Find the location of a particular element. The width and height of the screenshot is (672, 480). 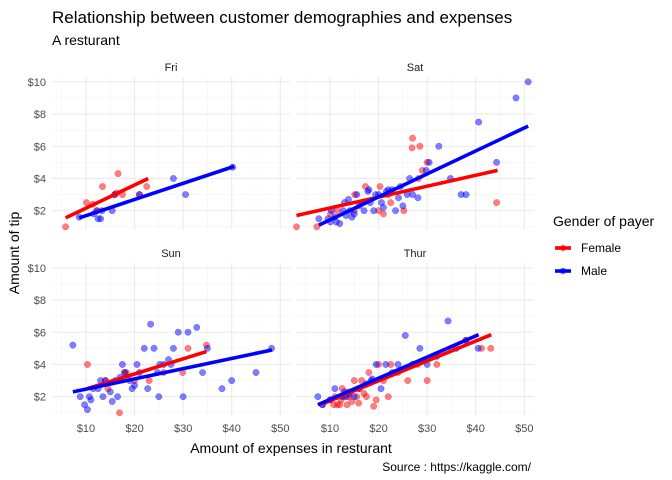

legend-label: Female is located at coordinates (601, 248).